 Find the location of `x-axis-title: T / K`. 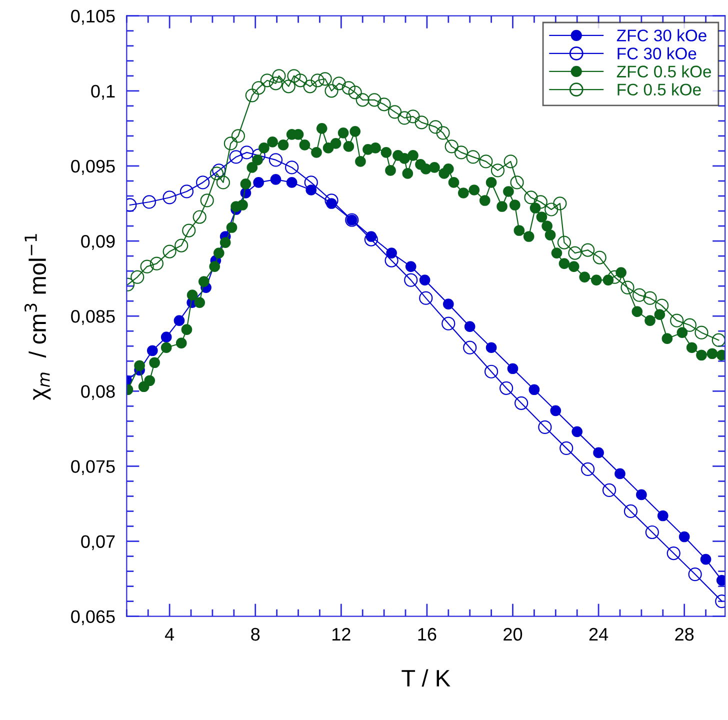

x-axis-title: T / K is located at coordinates (426, 678).